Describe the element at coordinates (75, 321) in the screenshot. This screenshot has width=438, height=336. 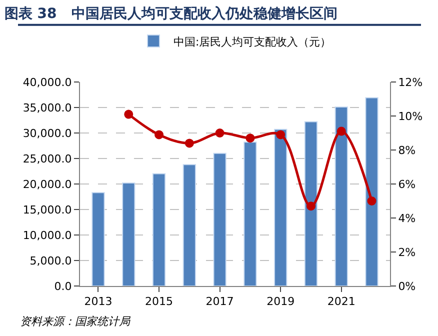
I see `text: 资料来源：国家统计局` at that location.